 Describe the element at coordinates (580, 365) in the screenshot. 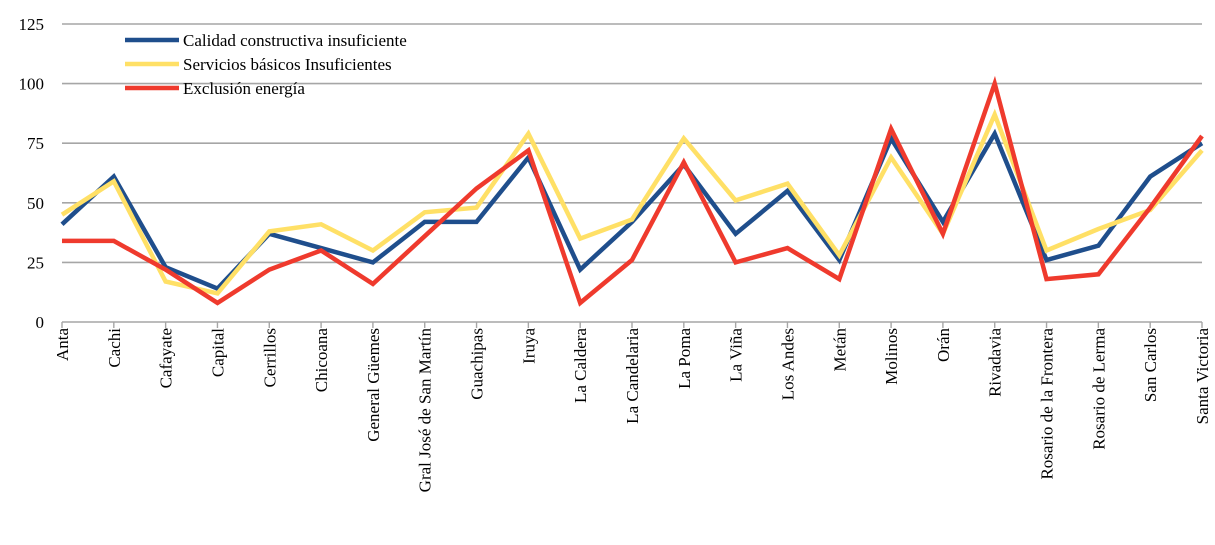

I see `x-tick-label: La Caldera` at that location.